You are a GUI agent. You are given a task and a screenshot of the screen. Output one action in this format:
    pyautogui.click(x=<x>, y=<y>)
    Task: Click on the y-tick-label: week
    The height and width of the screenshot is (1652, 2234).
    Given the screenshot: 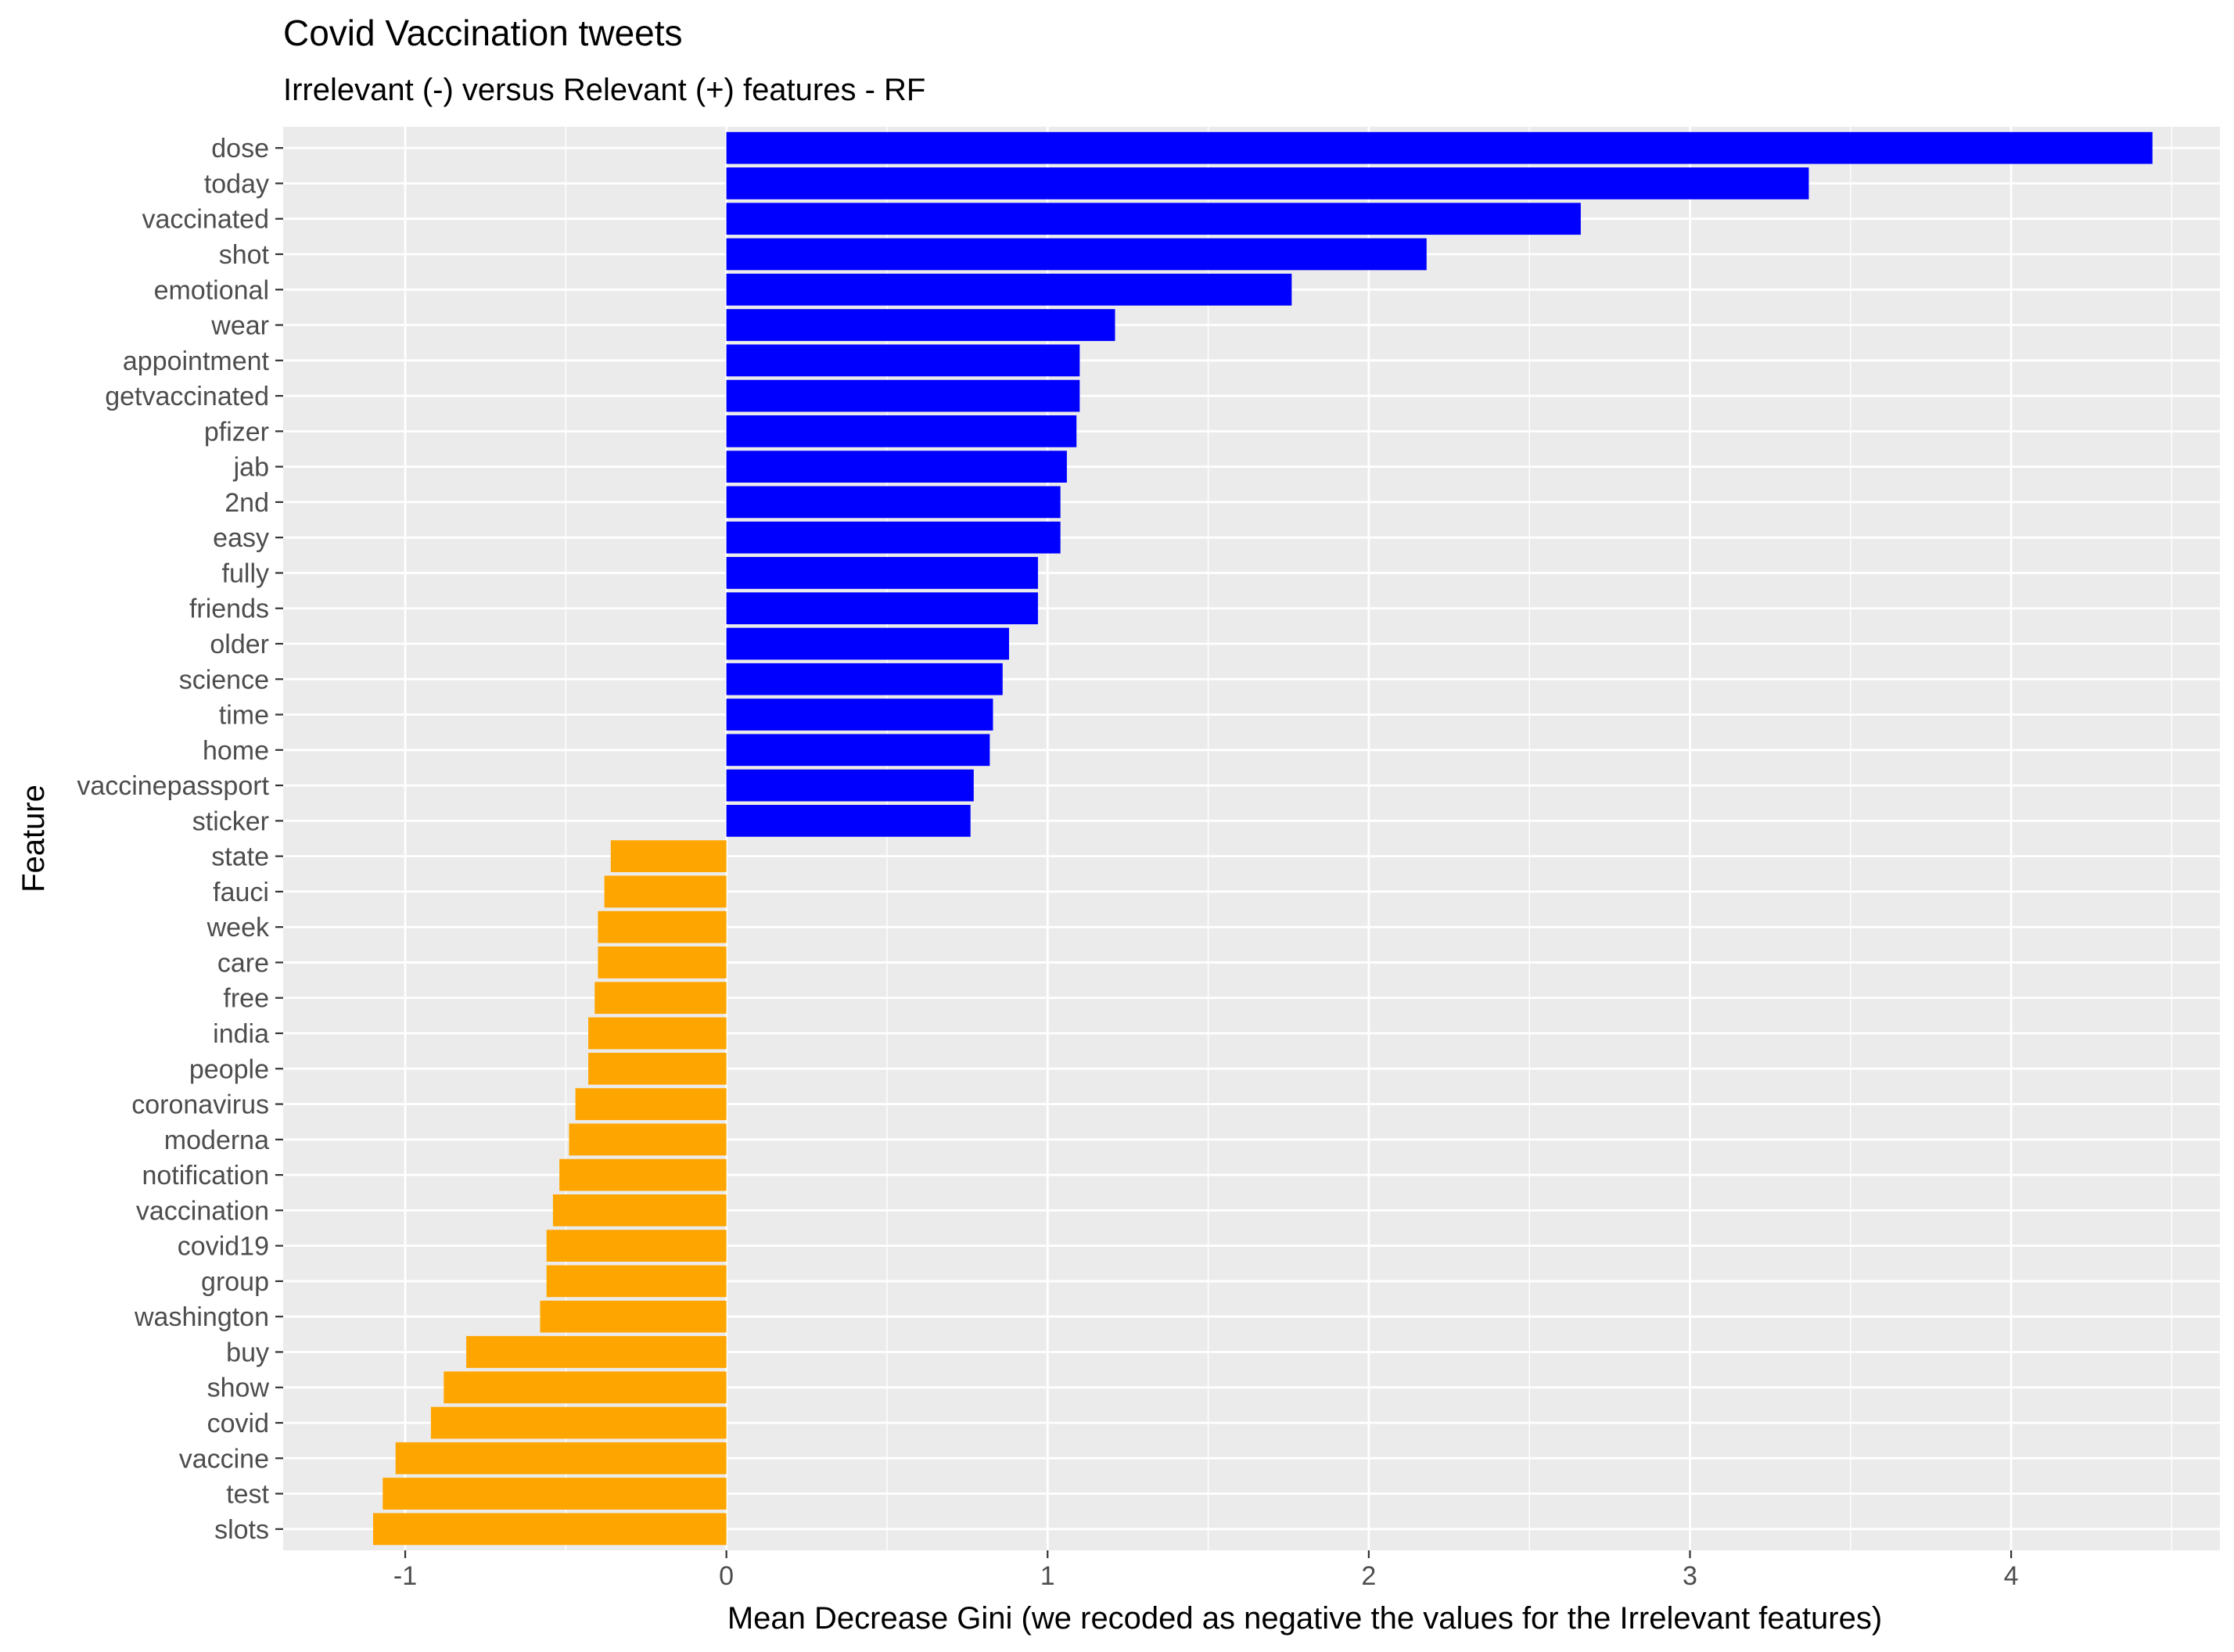 What is the action you would take?
    pyautogui.click(x=238, y=928)
    